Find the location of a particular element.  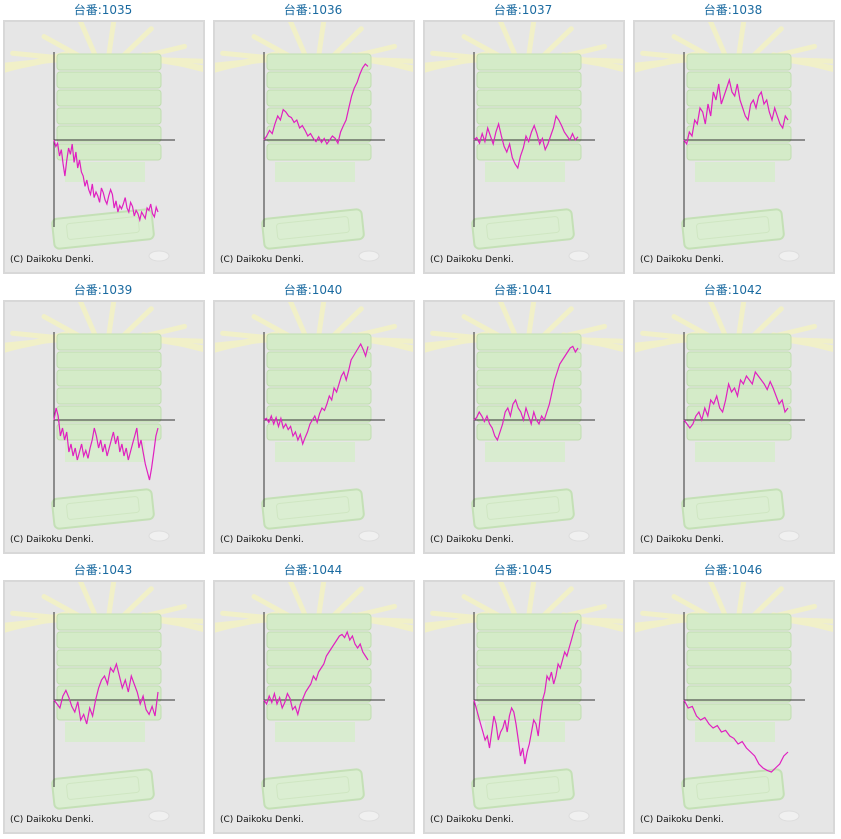

machine-panel: 台番:1045 (C) Daikoku Denki. is located at coordinates (524, 697).